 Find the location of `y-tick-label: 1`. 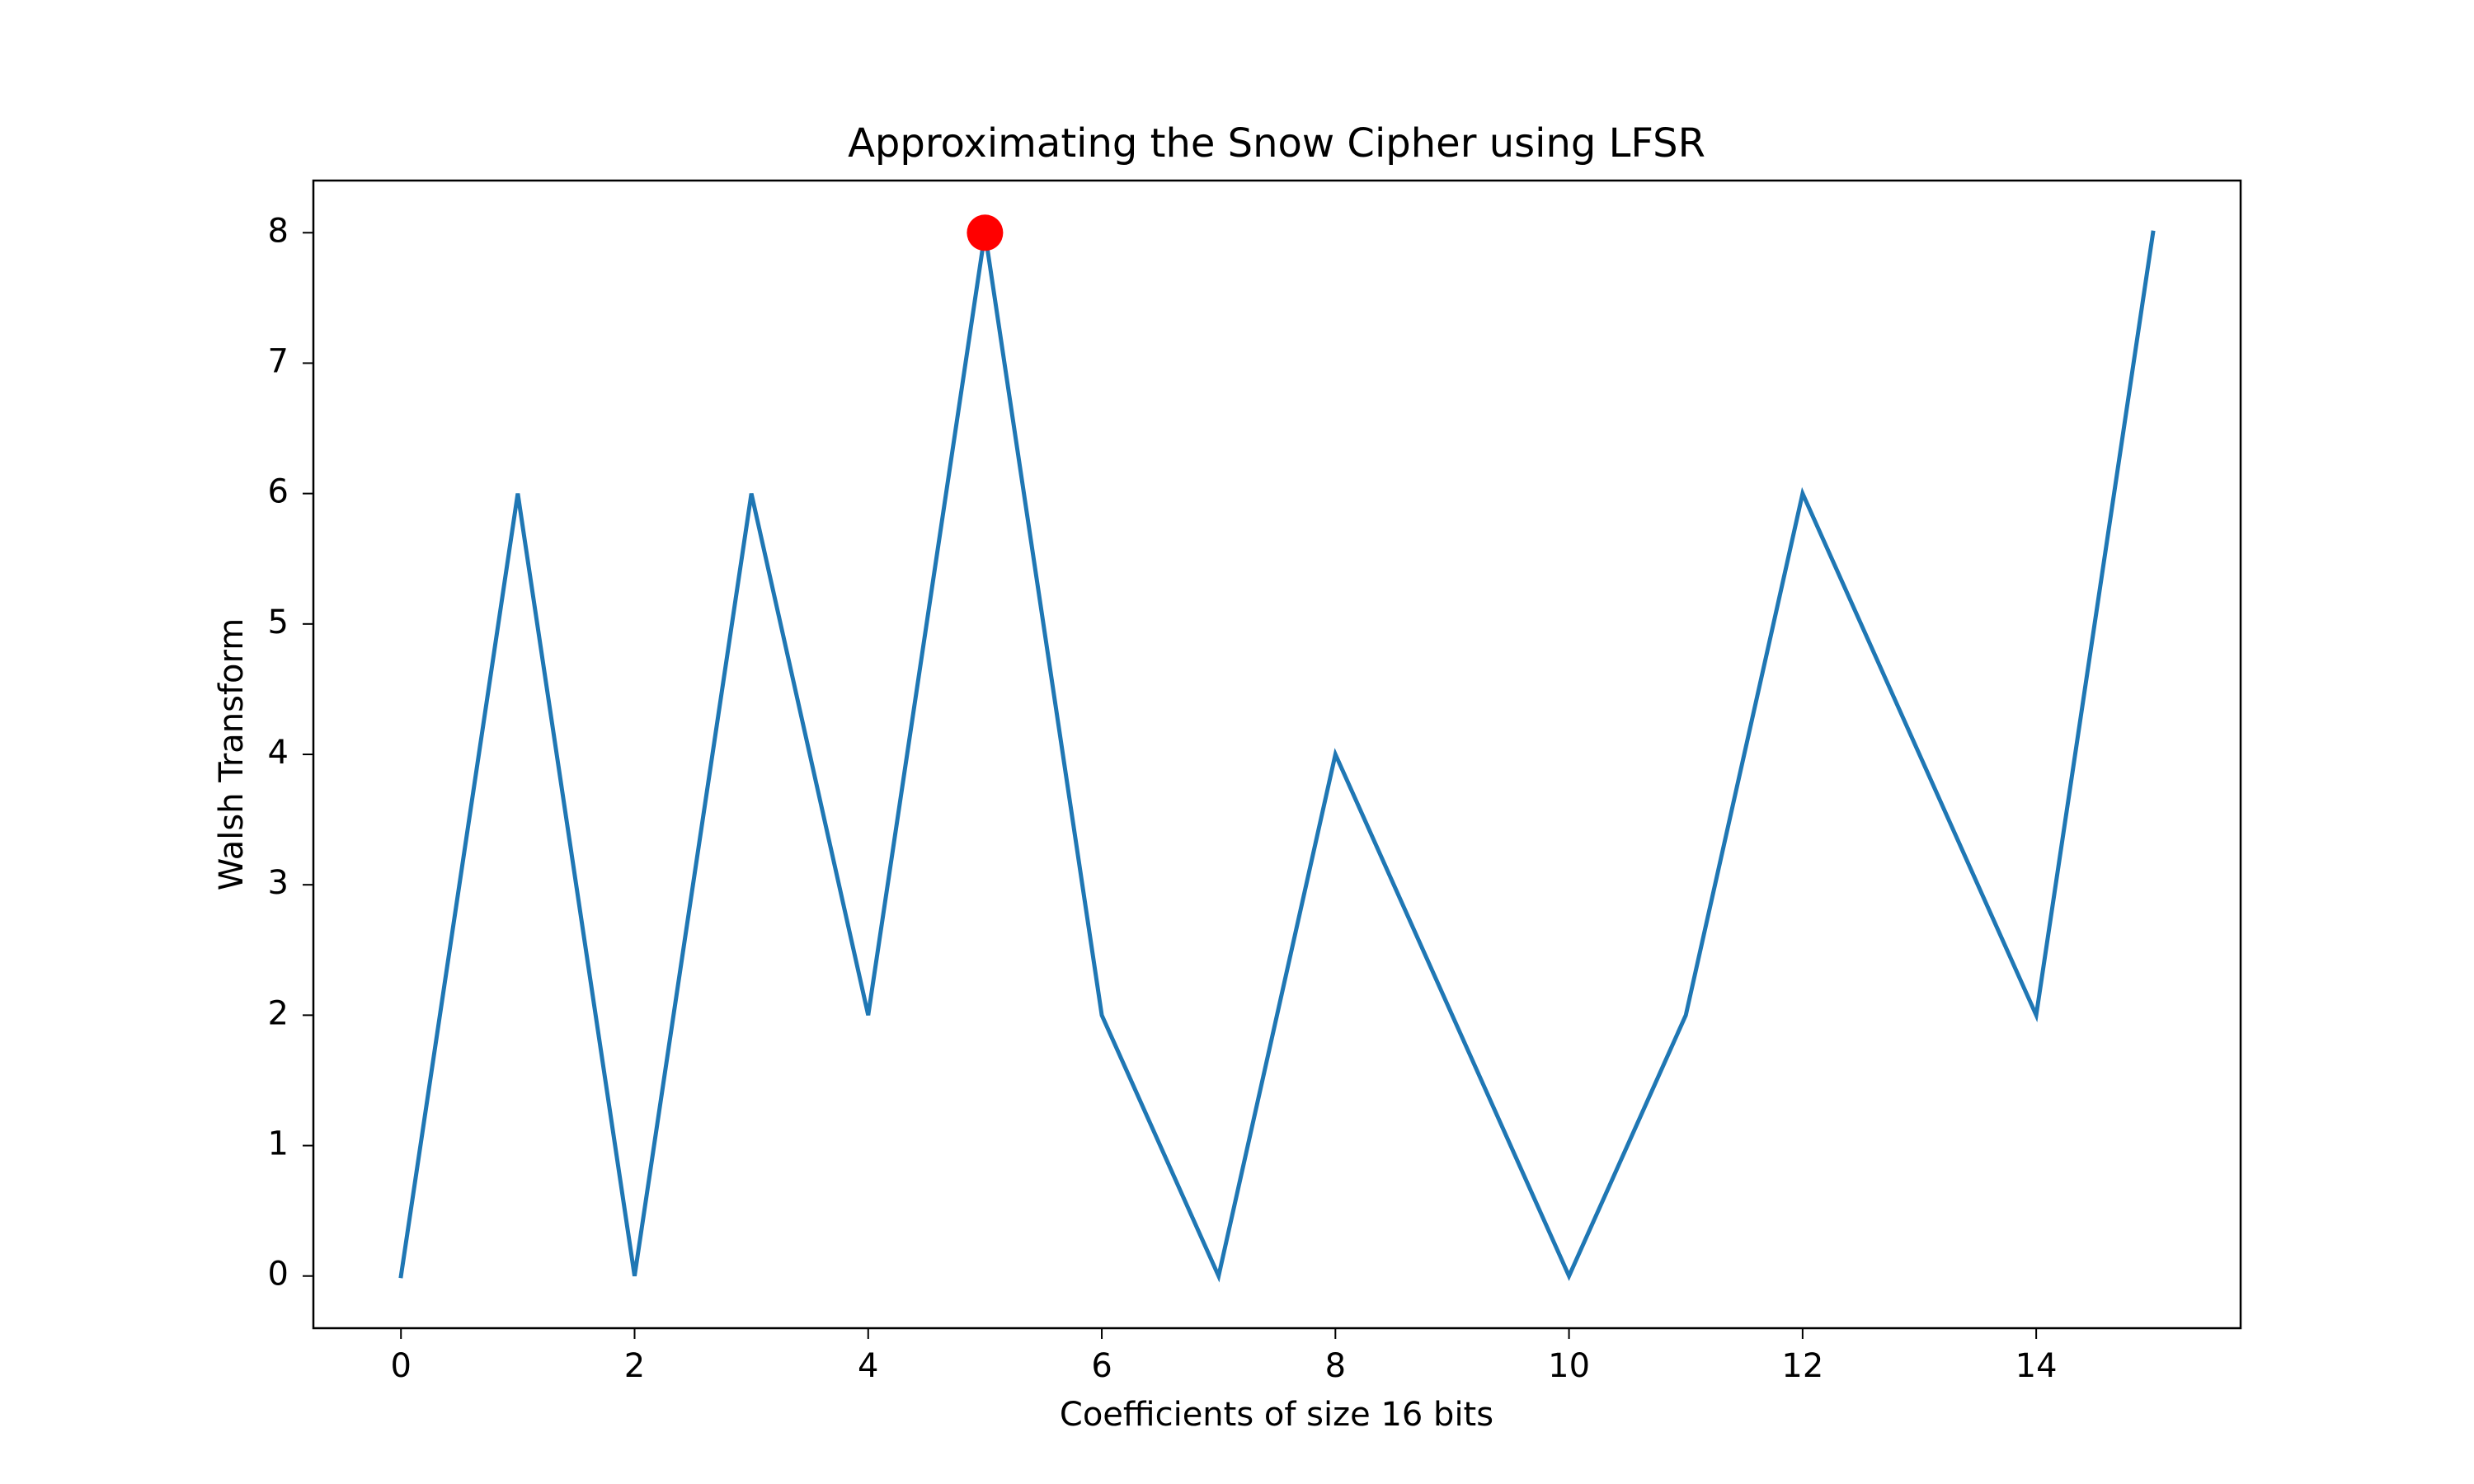

y-tick-label: 1 is located at coordinates (278, 1144).